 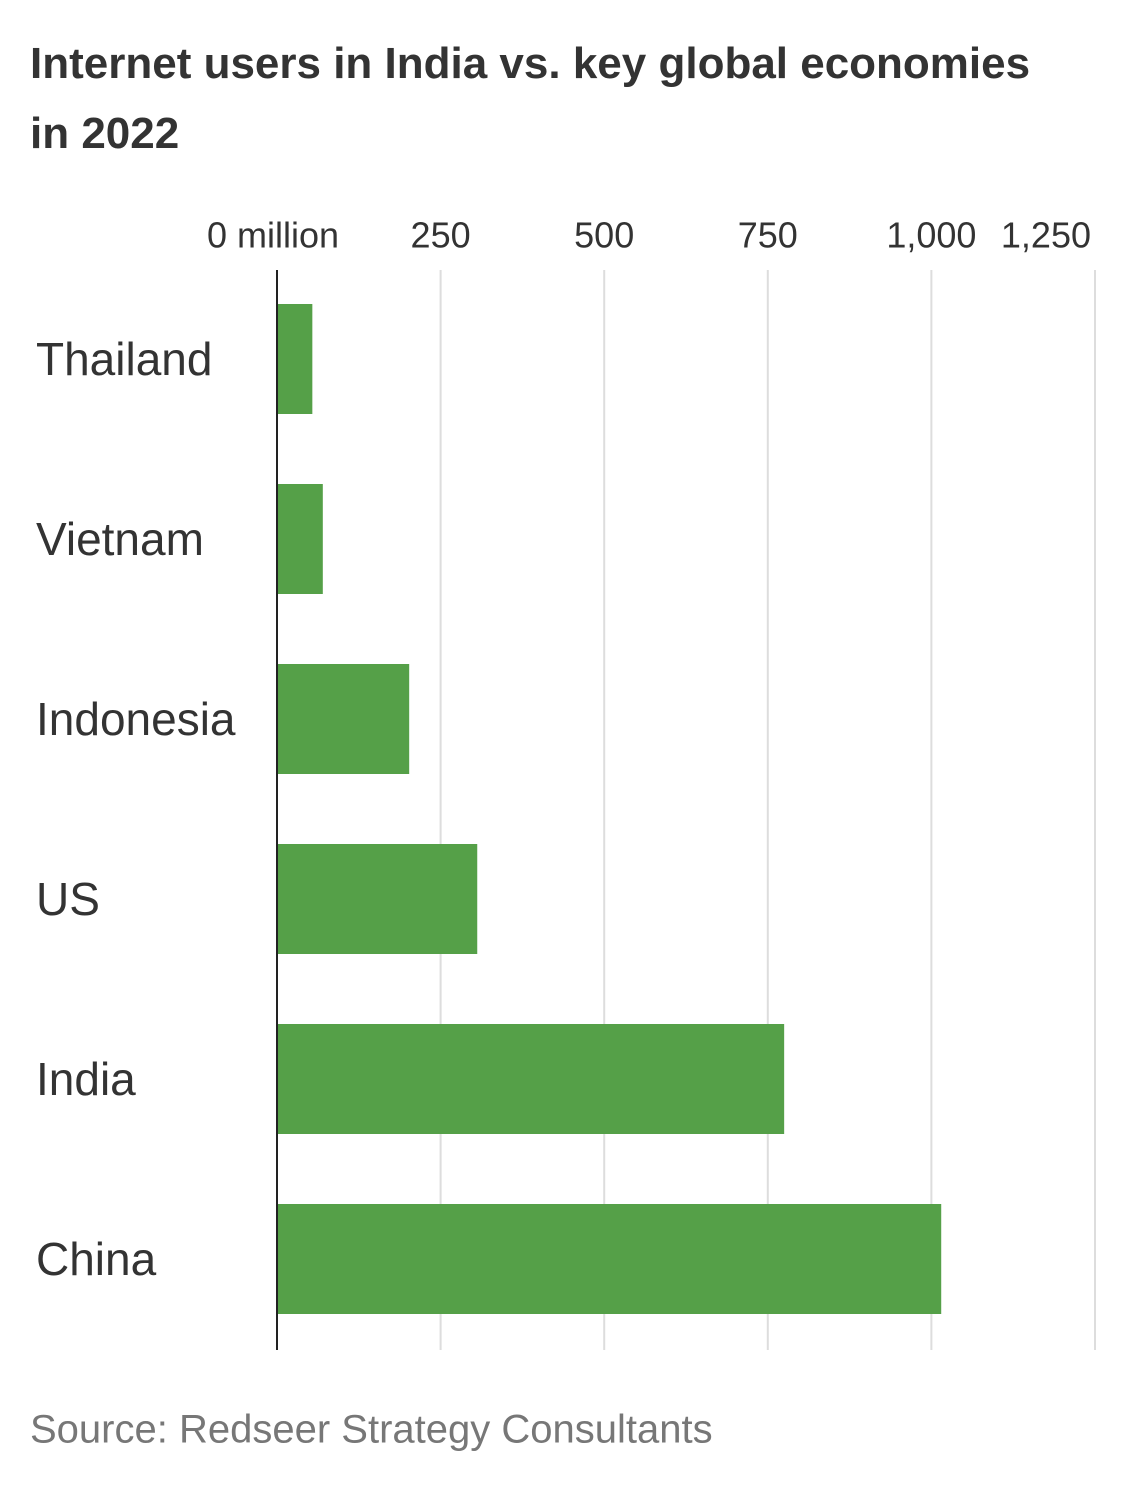 I want to click on x-tick-label: 1,000, so click(x=931, y=235).